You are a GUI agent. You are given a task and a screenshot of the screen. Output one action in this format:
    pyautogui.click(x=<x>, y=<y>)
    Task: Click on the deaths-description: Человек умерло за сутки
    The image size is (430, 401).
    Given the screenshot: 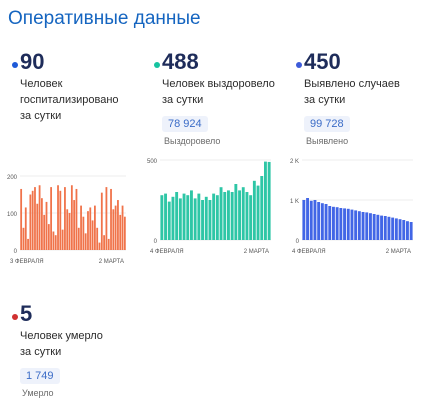 What is the action you would take?
    pyautogui.click(x=75, y=344)
    